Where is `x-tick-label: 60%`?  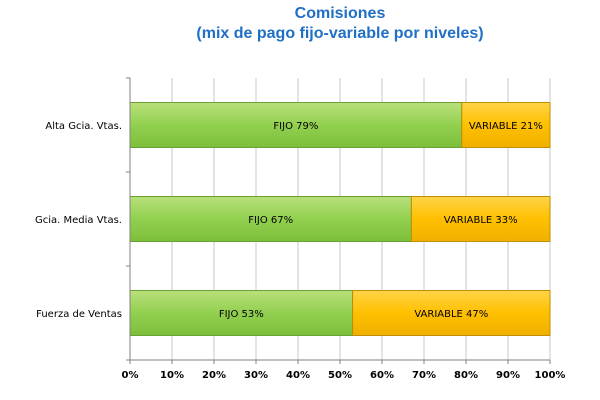 x-tick-label: 60% is located at coordinates (382, 375).